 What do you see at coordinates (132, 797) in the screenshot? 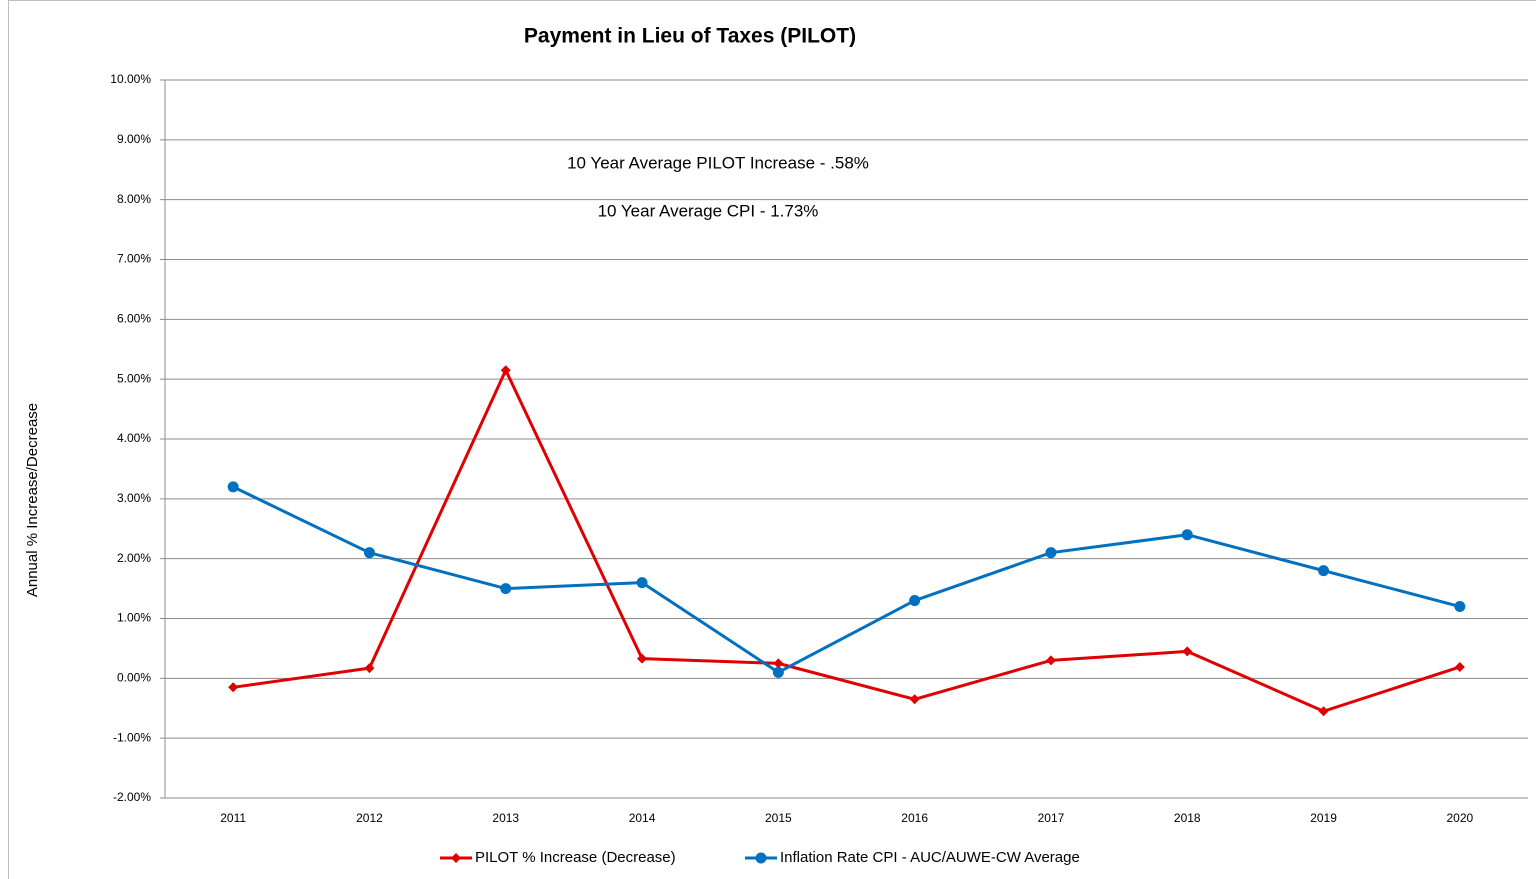
I see `y-tick-label: -2.00%` at bounding box center [132, 797].